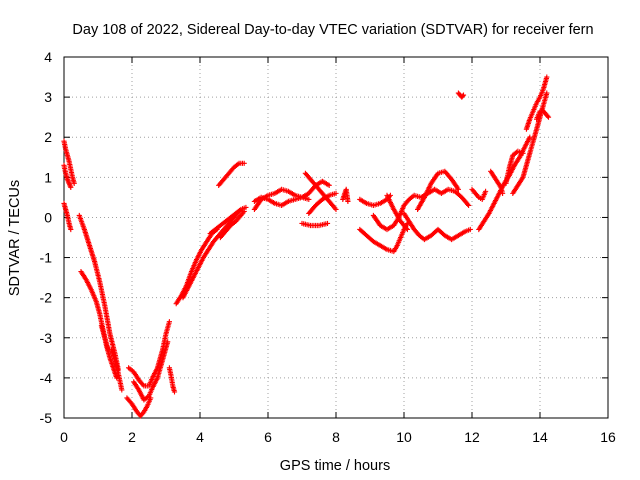 The height and width of the screenshot is (480, 640). Describe the element at coordinates (64, 437) in the screenshot. I see `x-tick-label: 0` at that location.